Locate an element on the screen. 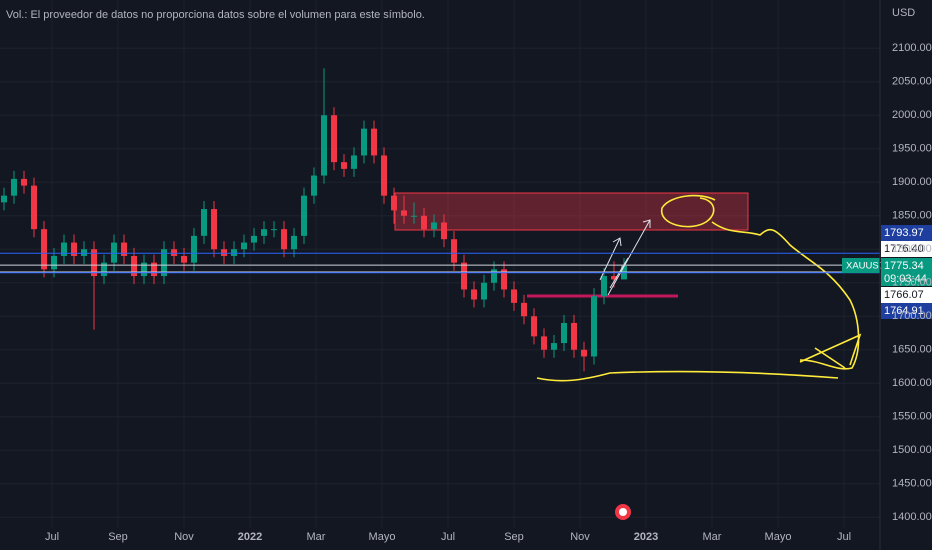 The image size is (932, 550). symbol-box is located at coordinates (861, 265).